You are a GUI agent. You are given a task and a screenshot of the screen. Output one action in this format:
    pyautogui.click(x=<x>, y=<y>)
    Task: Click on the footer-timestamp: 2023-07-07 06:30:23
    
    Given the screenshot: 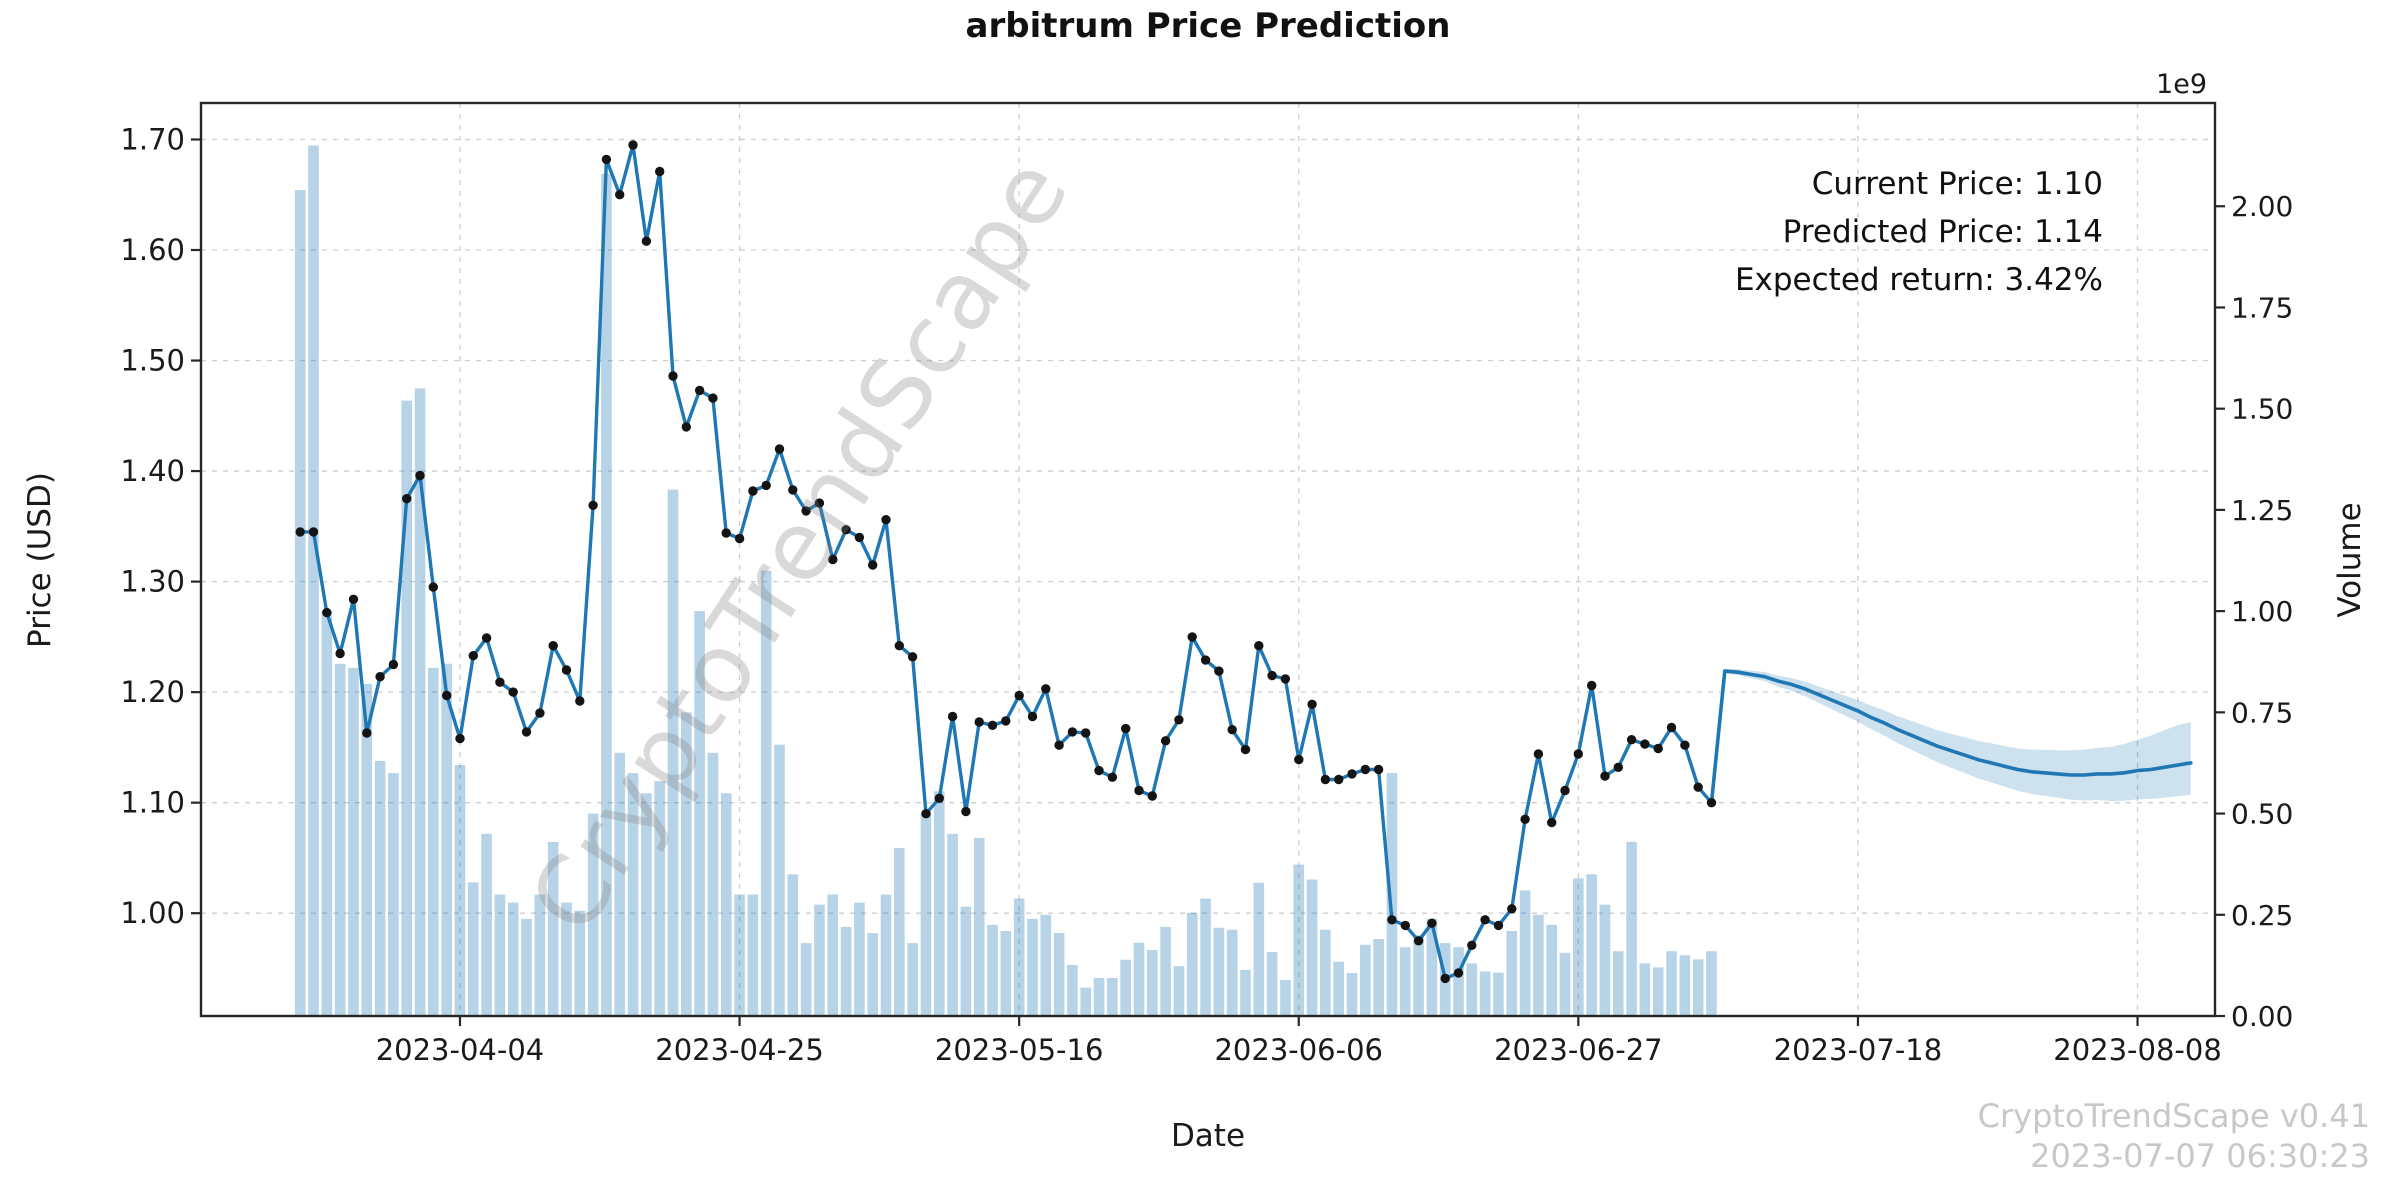 What is the action you would take?
    pyautogui.click(x=2200, y=1156)
    